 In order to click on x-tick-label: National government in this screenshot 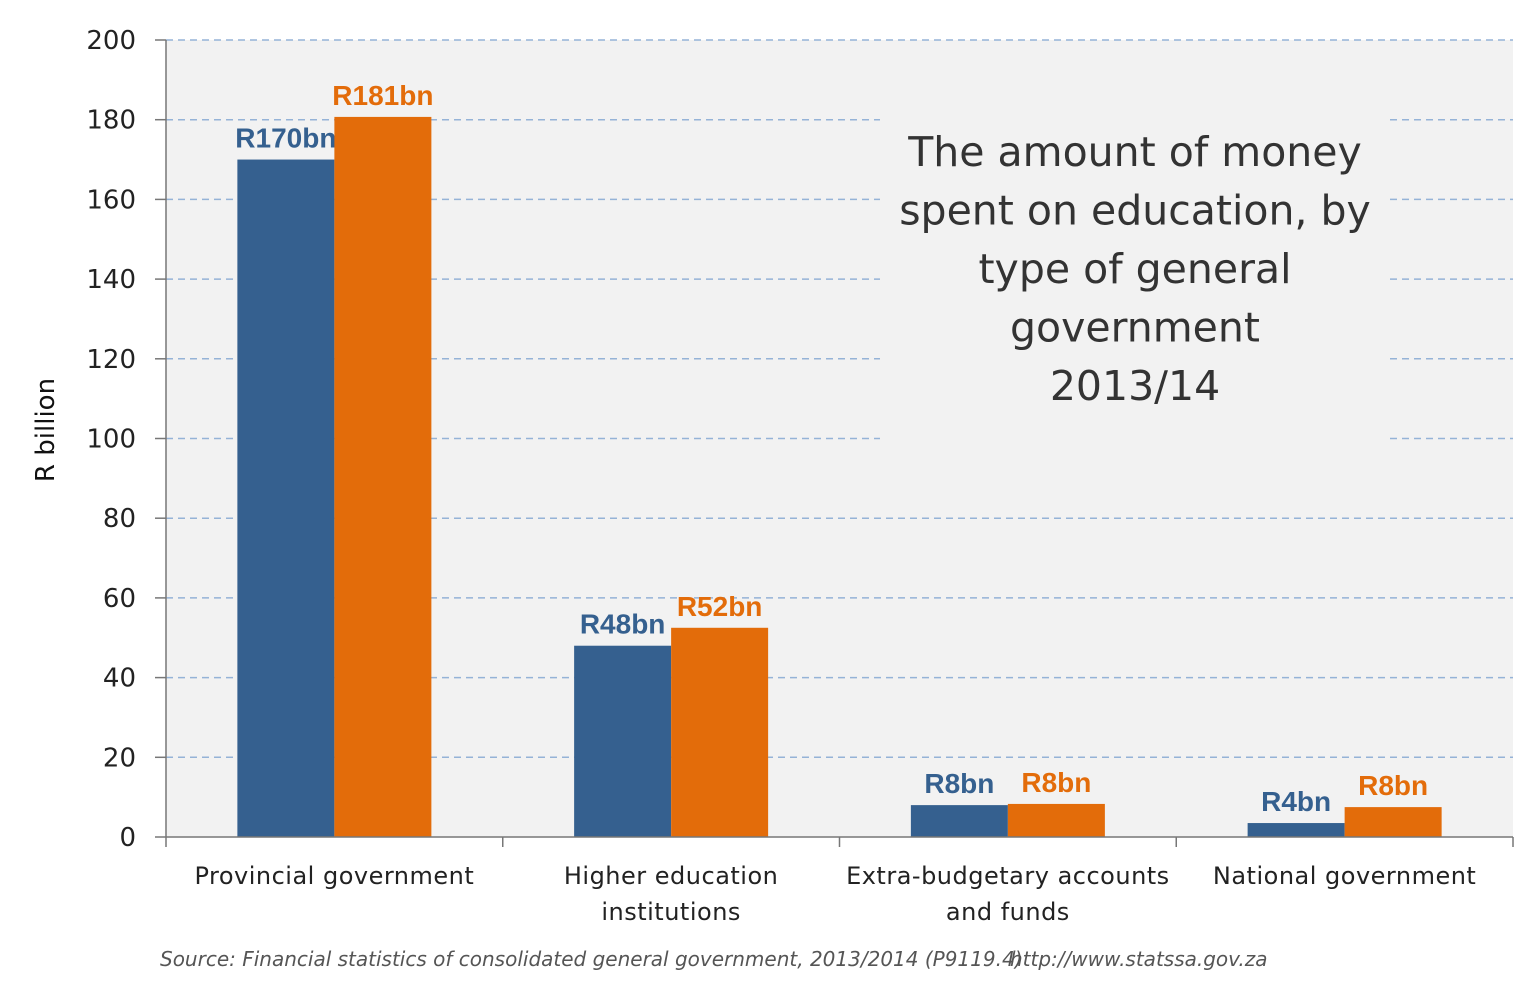, I will do `click(1344, 876)`.